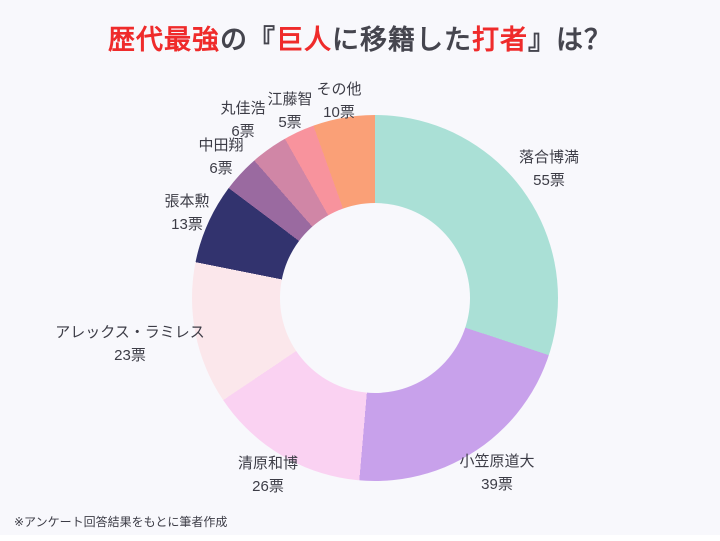 The width and height of the screenshot is (720, 541). Describe the element at coordinates (497, 484) in the screenshot. I see `slice-votes: 39票` at that location.